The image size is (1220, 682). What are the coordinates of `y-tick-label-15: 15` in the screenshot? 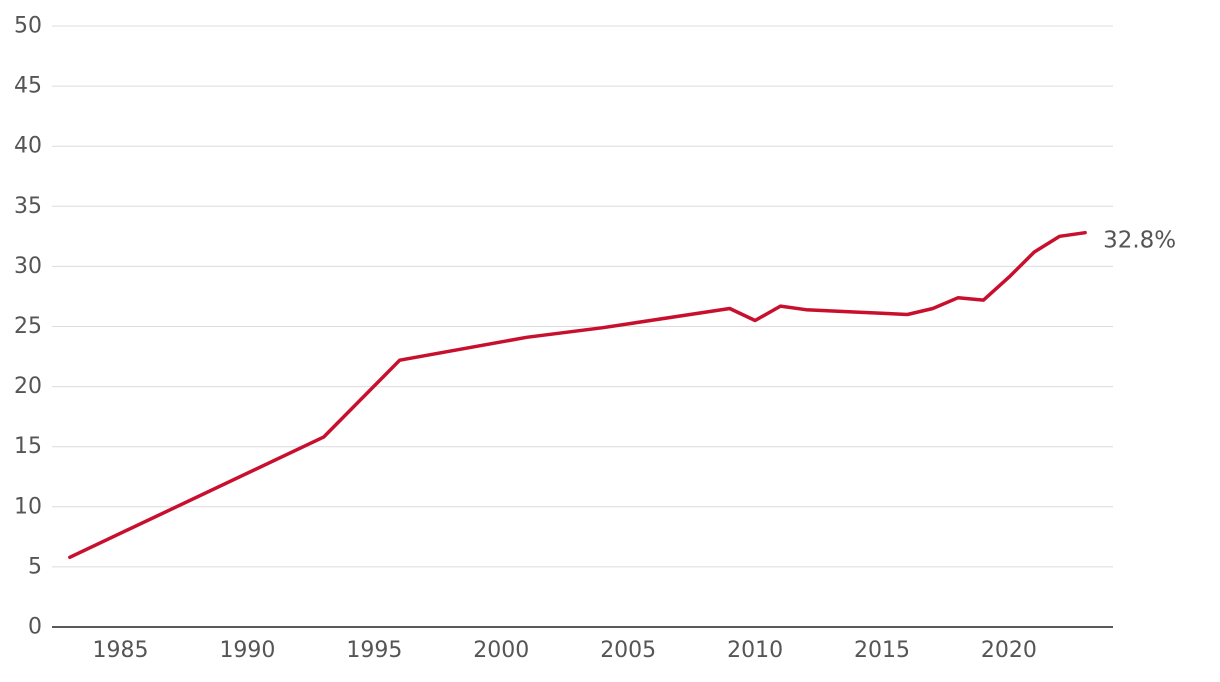 It's located at (28, 446).